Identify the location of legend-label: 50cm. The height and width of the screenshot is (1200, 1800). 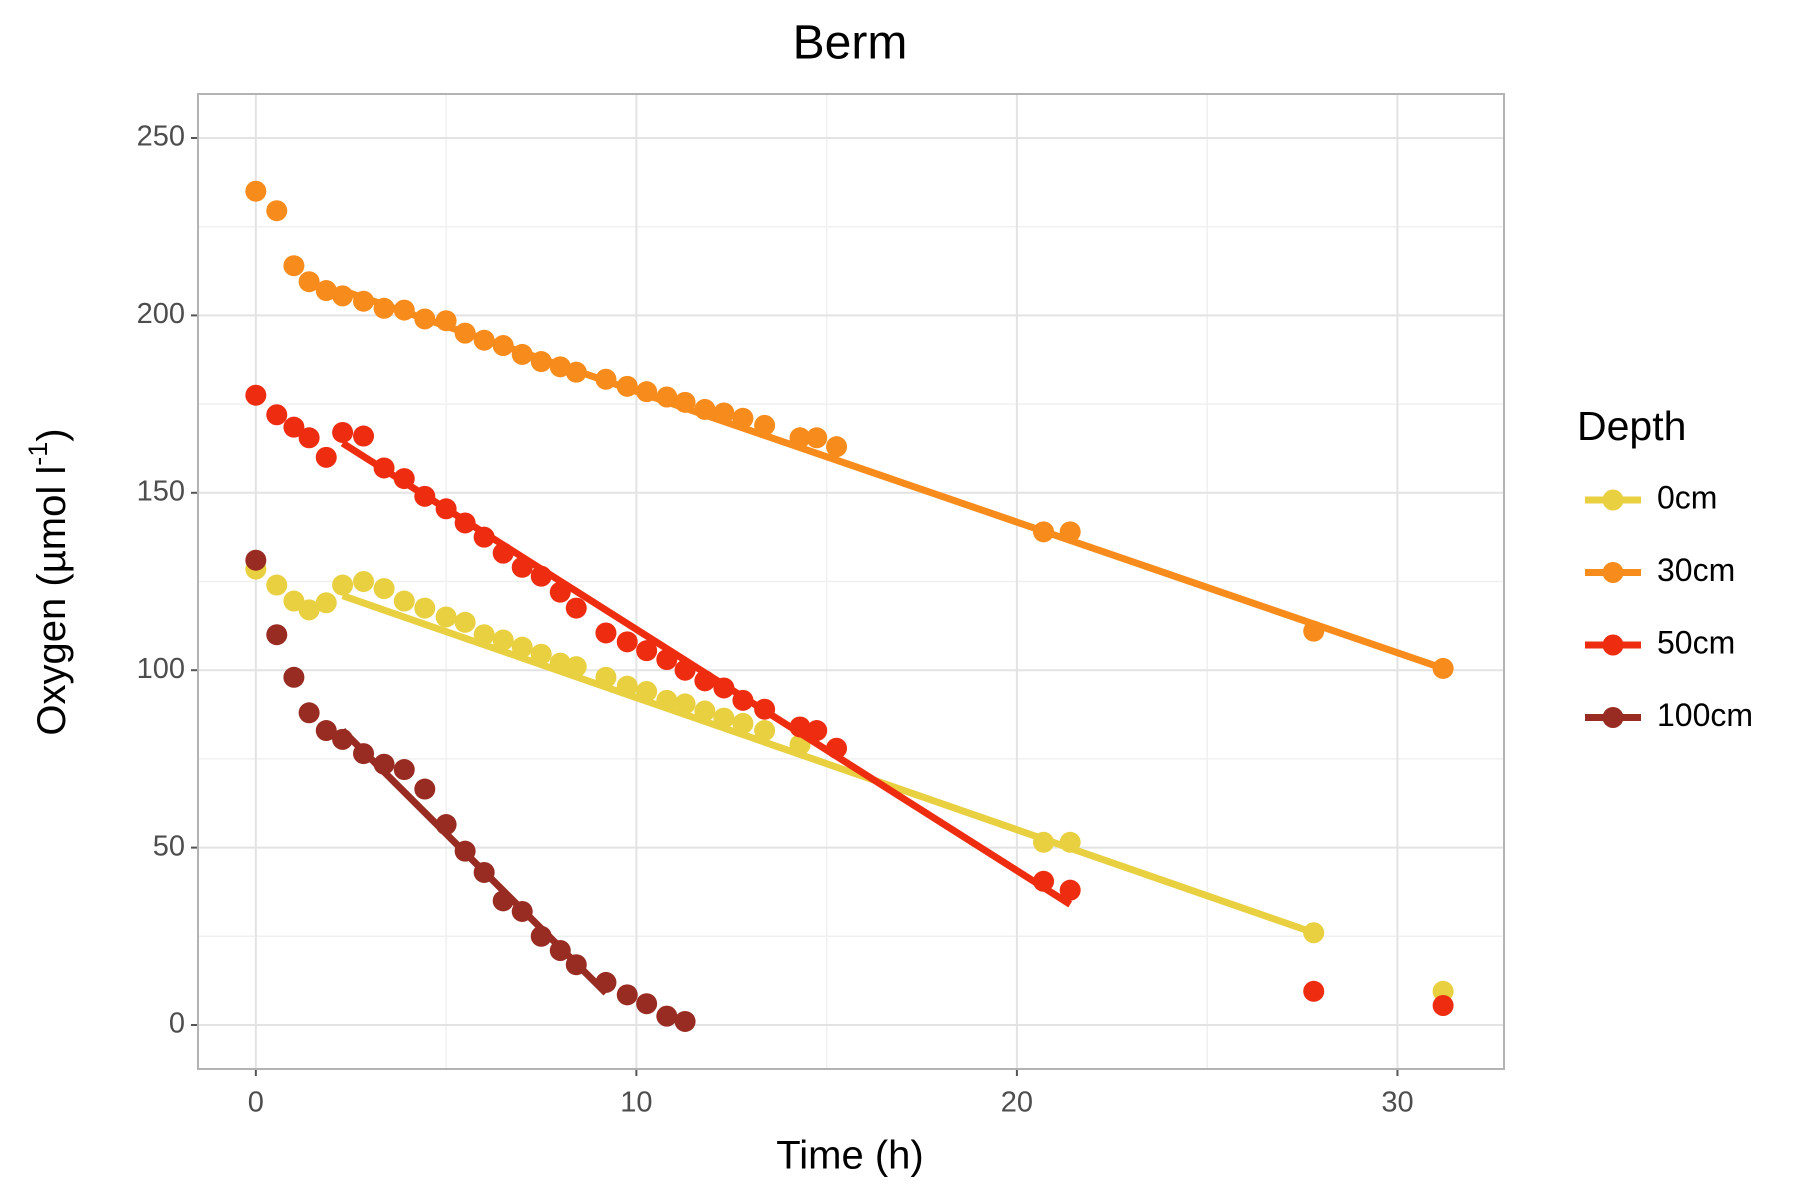
(1696, 642).